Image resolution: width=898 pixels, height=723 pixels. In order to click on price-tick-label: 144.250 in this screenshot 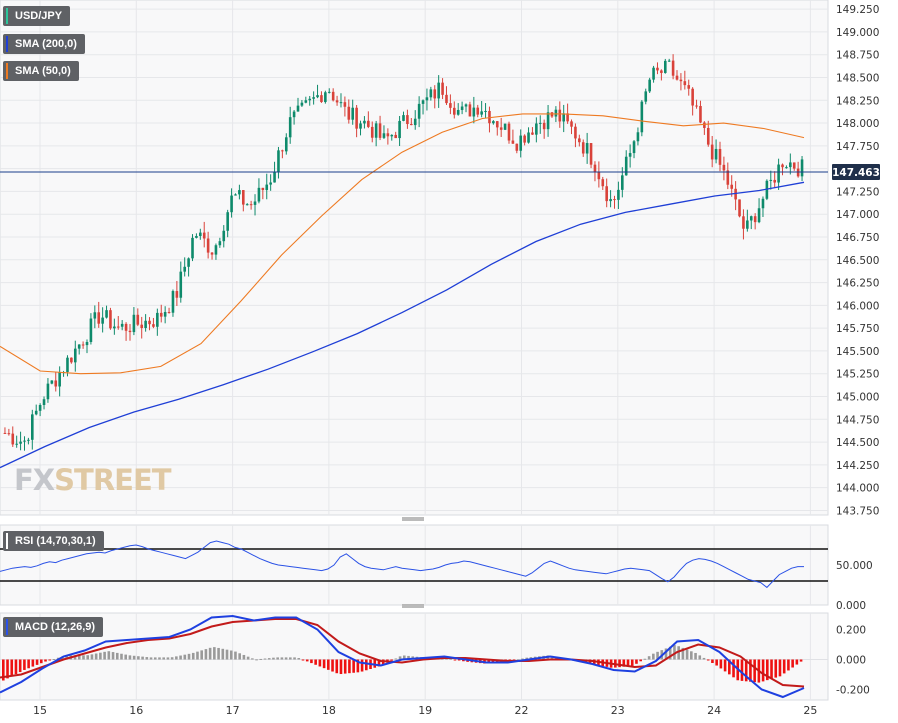, I will do `click(857, 466)`.